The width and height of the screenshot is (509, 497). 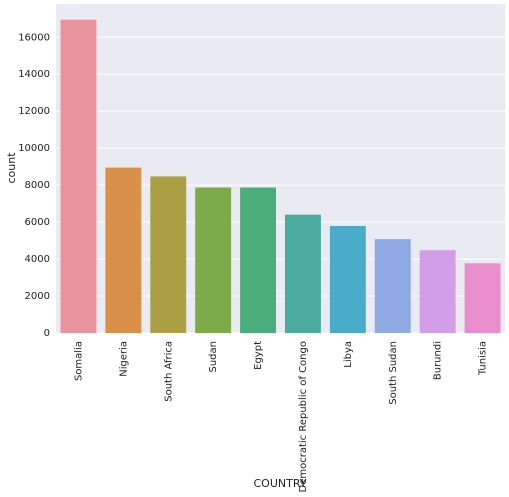 What do you see at coordinates (258, 355) in the screenshot?
I see `x-tick-label: Egypt` at bounding box center [258, 355].